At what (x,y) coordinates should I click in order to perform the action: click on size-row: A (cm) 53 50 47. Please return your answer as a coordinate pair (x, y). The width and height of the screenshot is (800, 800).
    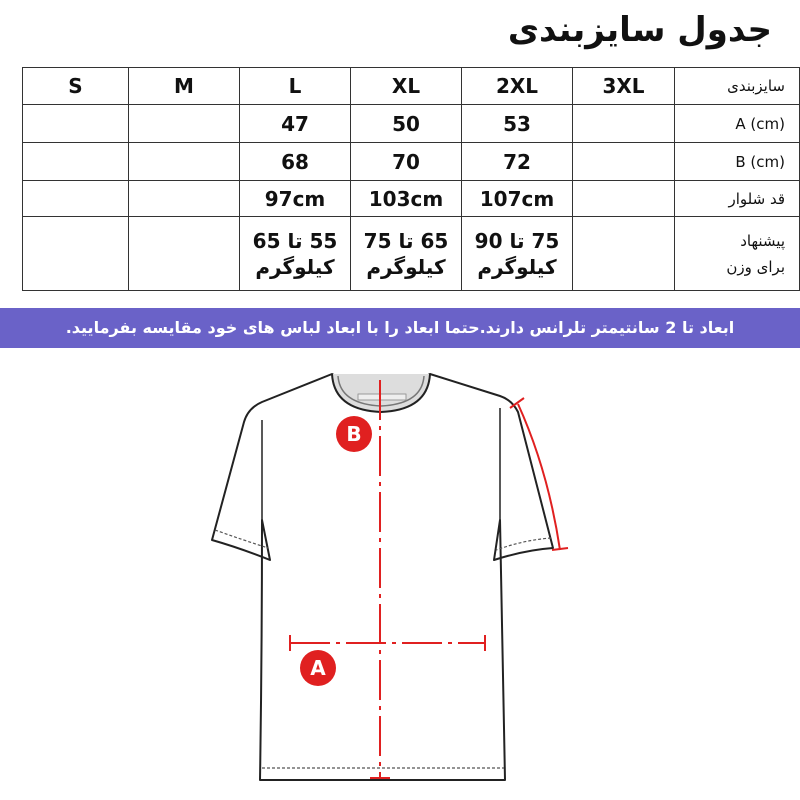
    Looking at the image, I should click on (411, 123).